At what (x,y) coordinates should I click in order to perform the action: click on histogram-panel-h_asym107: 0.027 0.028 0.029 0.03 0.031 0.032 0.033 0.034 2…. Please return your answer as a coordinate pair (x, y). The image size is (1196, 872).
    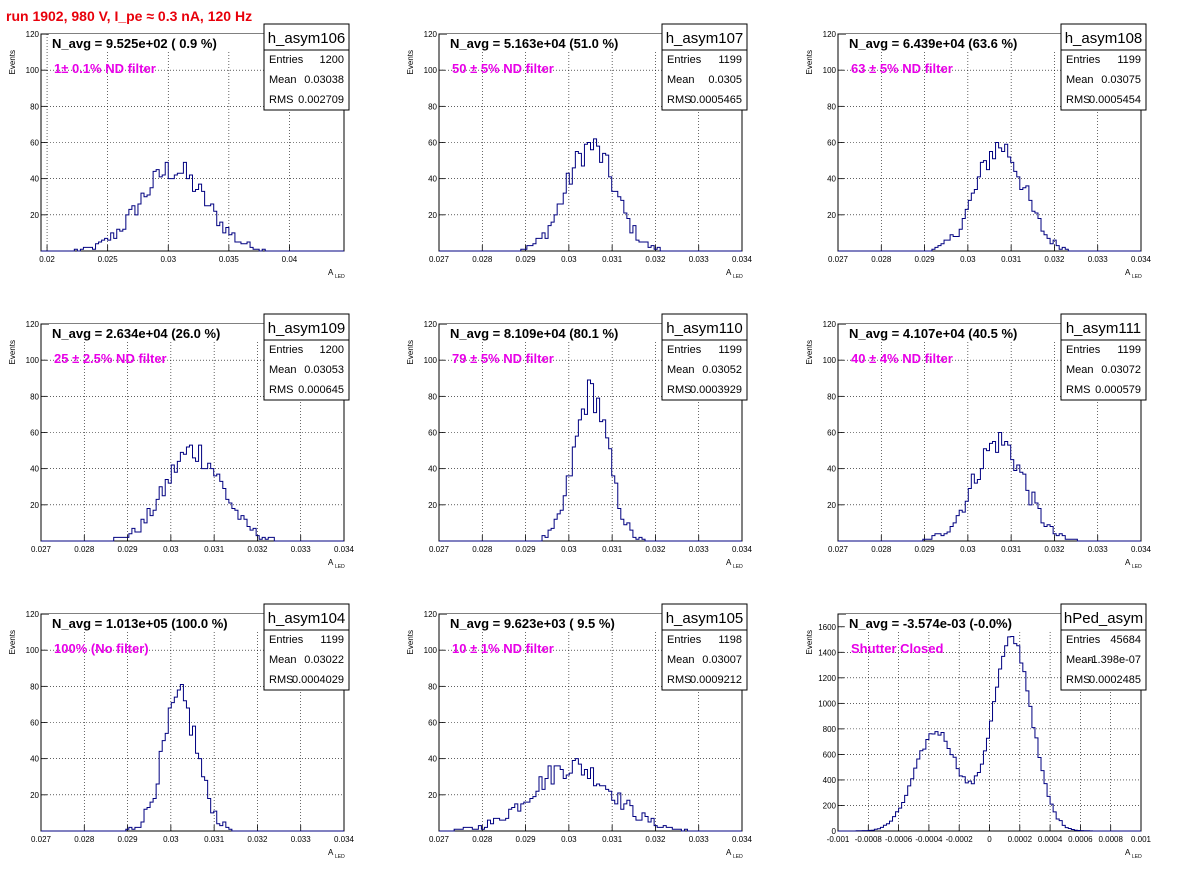
    Looking at the image, I should click on (579, 151).